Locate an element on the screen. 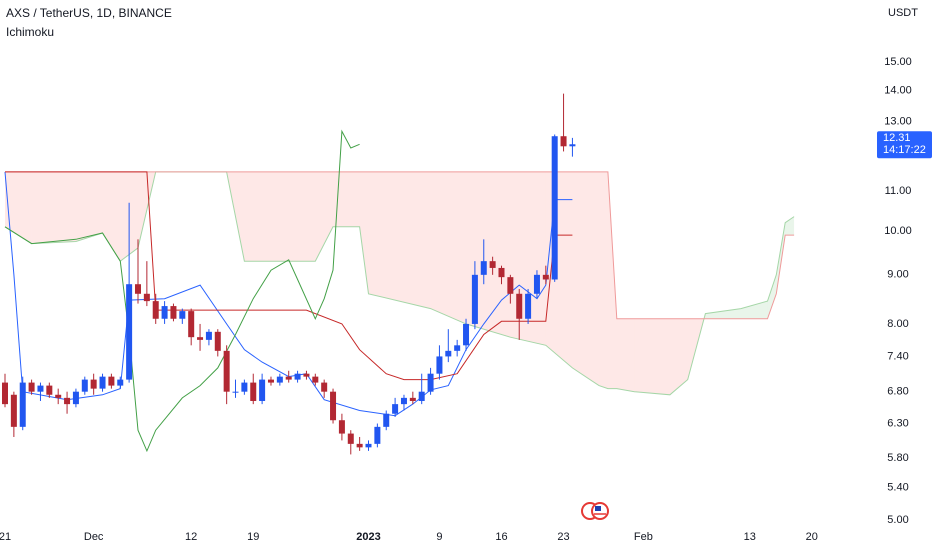  countdown-label: 14:17:22 is located at coordinates (904, 150).